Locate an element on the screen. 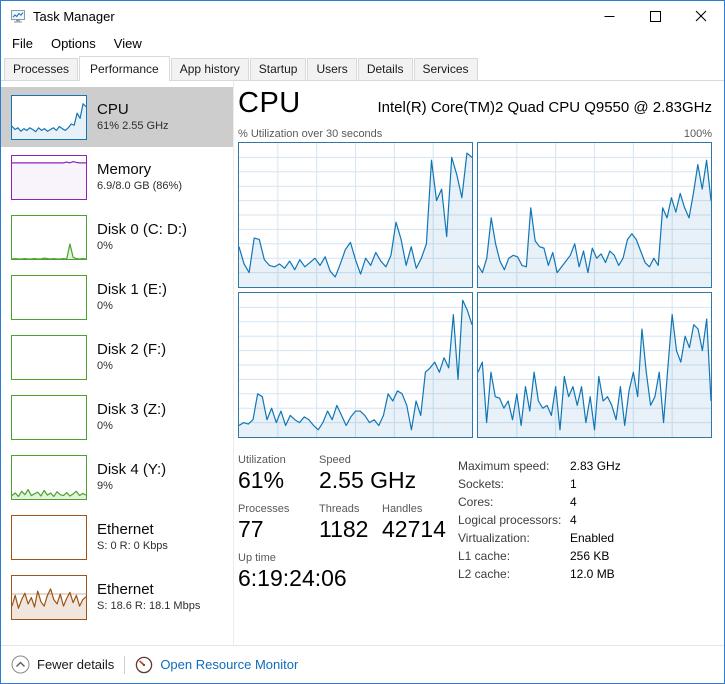  sidebar-item-disk4: Disk 4 (Y:) 9% is located at coordinates (117, 477).